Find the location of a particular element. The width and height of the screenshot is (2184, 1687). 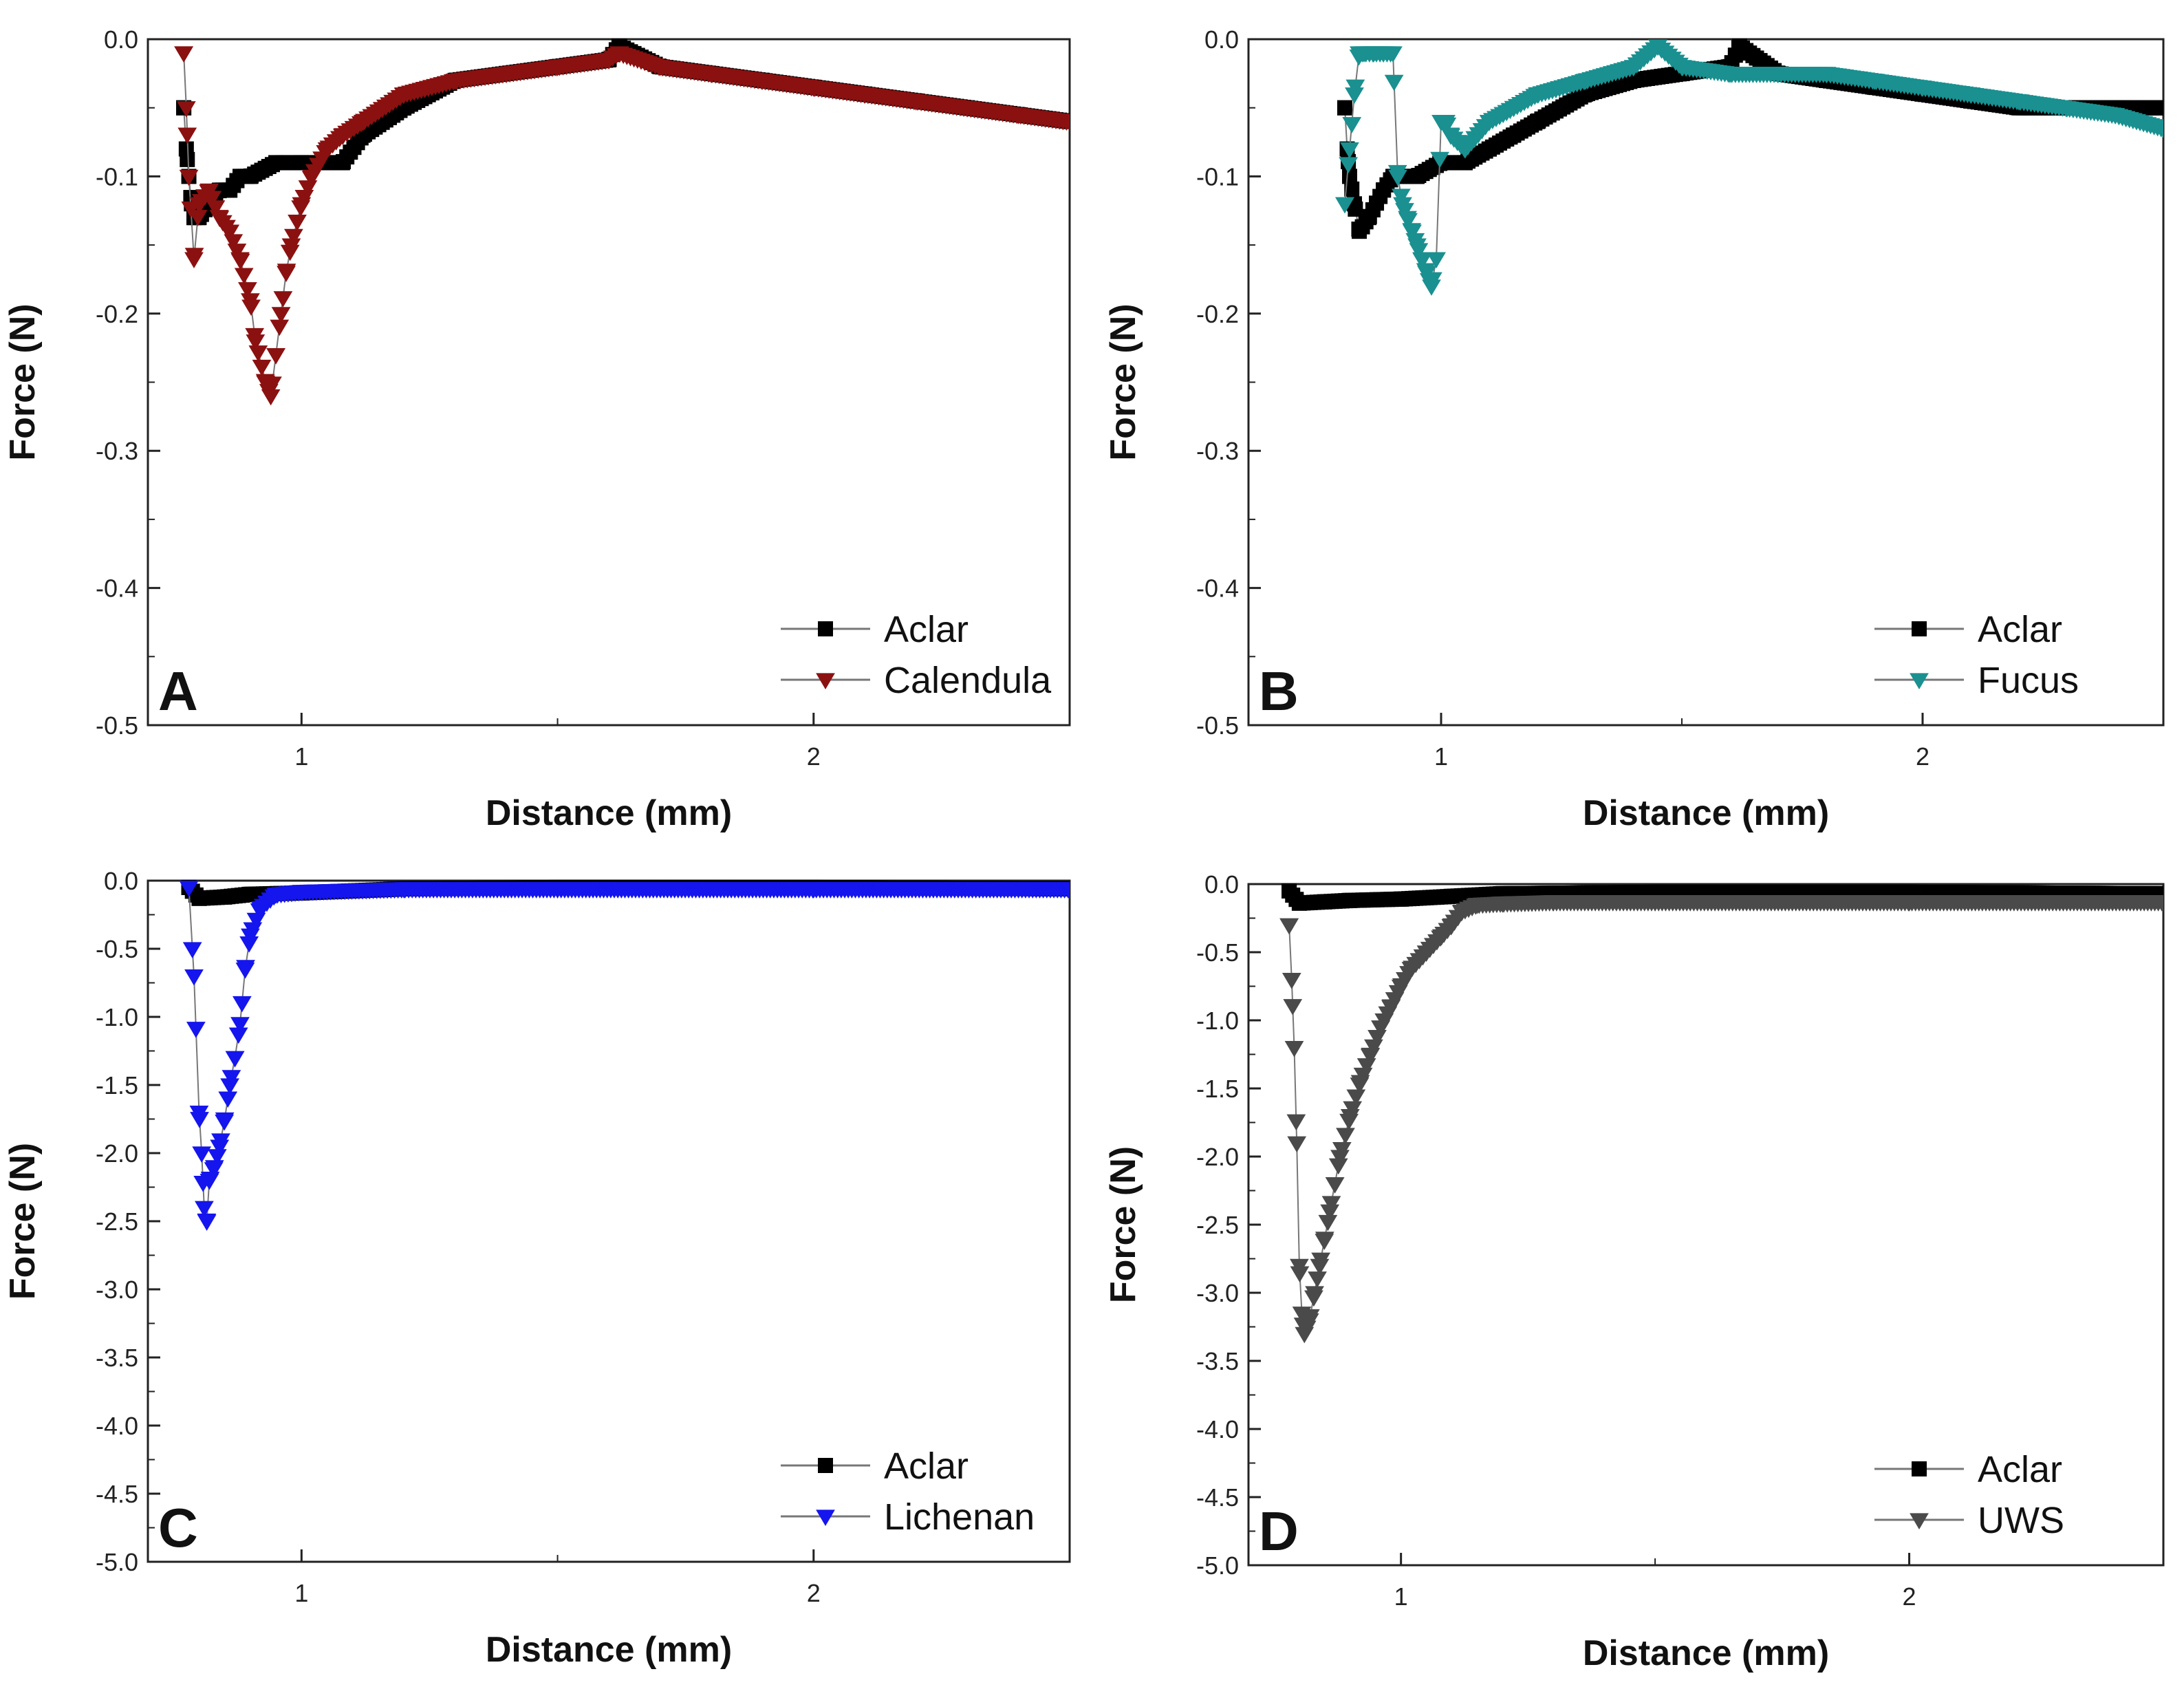

legend-calendula-label: Calendula is located at coordinates (968, 680).